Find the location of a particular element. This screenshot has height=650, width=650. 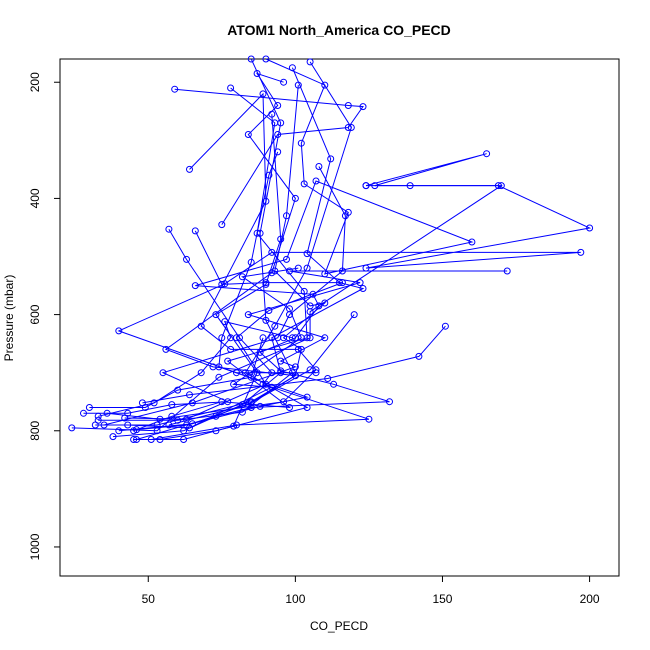

y-tick-label: 800 is located at coordinates (35, 430).